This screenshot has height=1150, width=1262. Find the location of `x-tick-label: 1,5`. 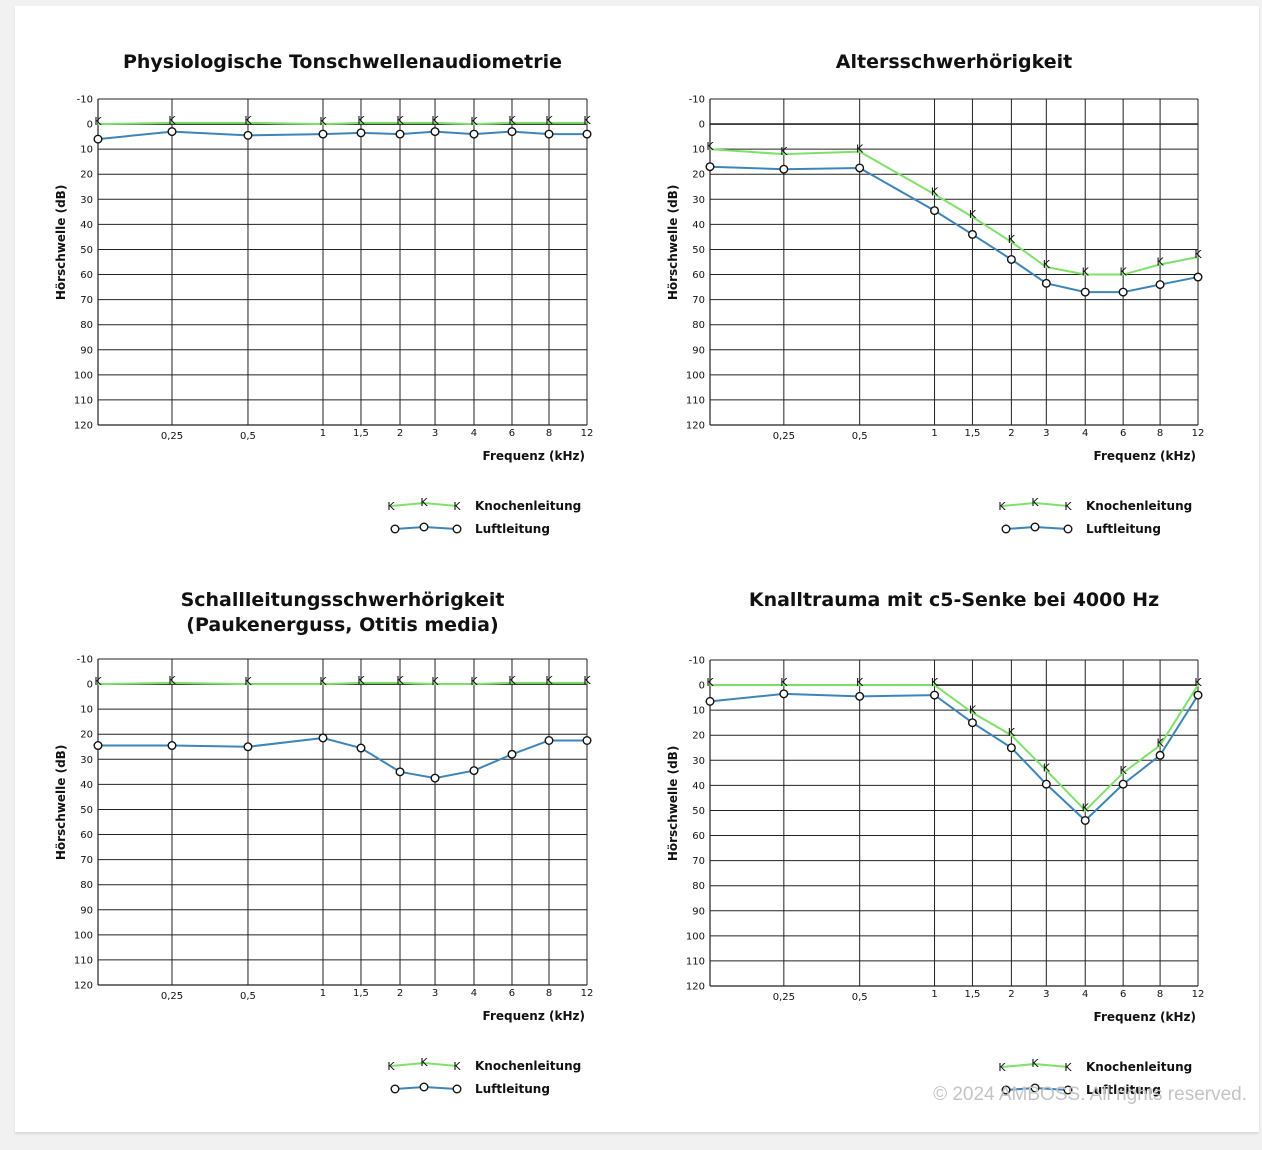

x-tick-label: 1,5 is located at coordinates (972, 433).